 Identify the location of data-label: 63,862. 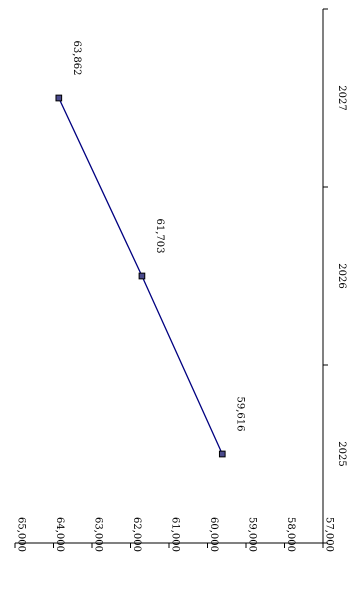
(76, 58).